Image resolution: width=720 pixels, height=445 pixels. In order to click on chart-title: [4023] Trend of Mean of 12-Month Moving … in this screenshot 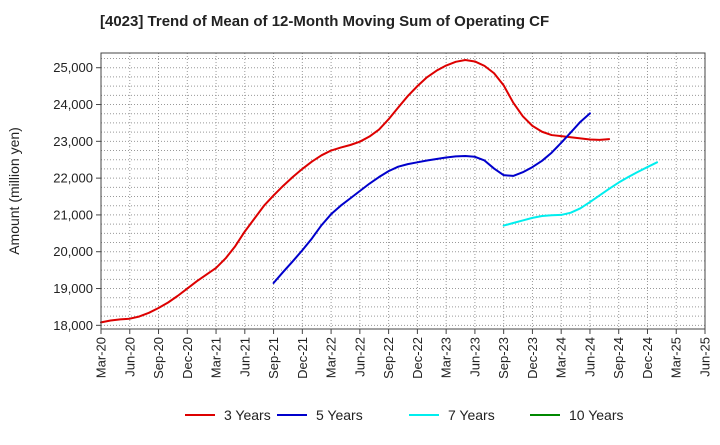, I will do `click(324, 21)`.